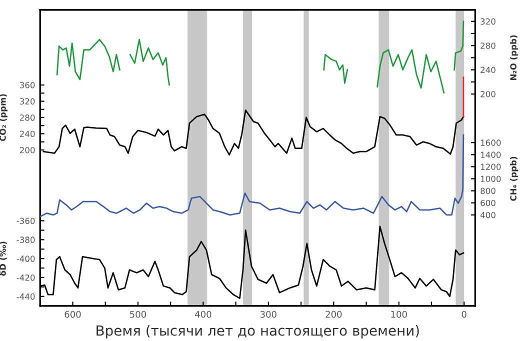 The width and height of the screenshot is (528, 341). I want to click on y-tick-label: 320, so click(27, 101).